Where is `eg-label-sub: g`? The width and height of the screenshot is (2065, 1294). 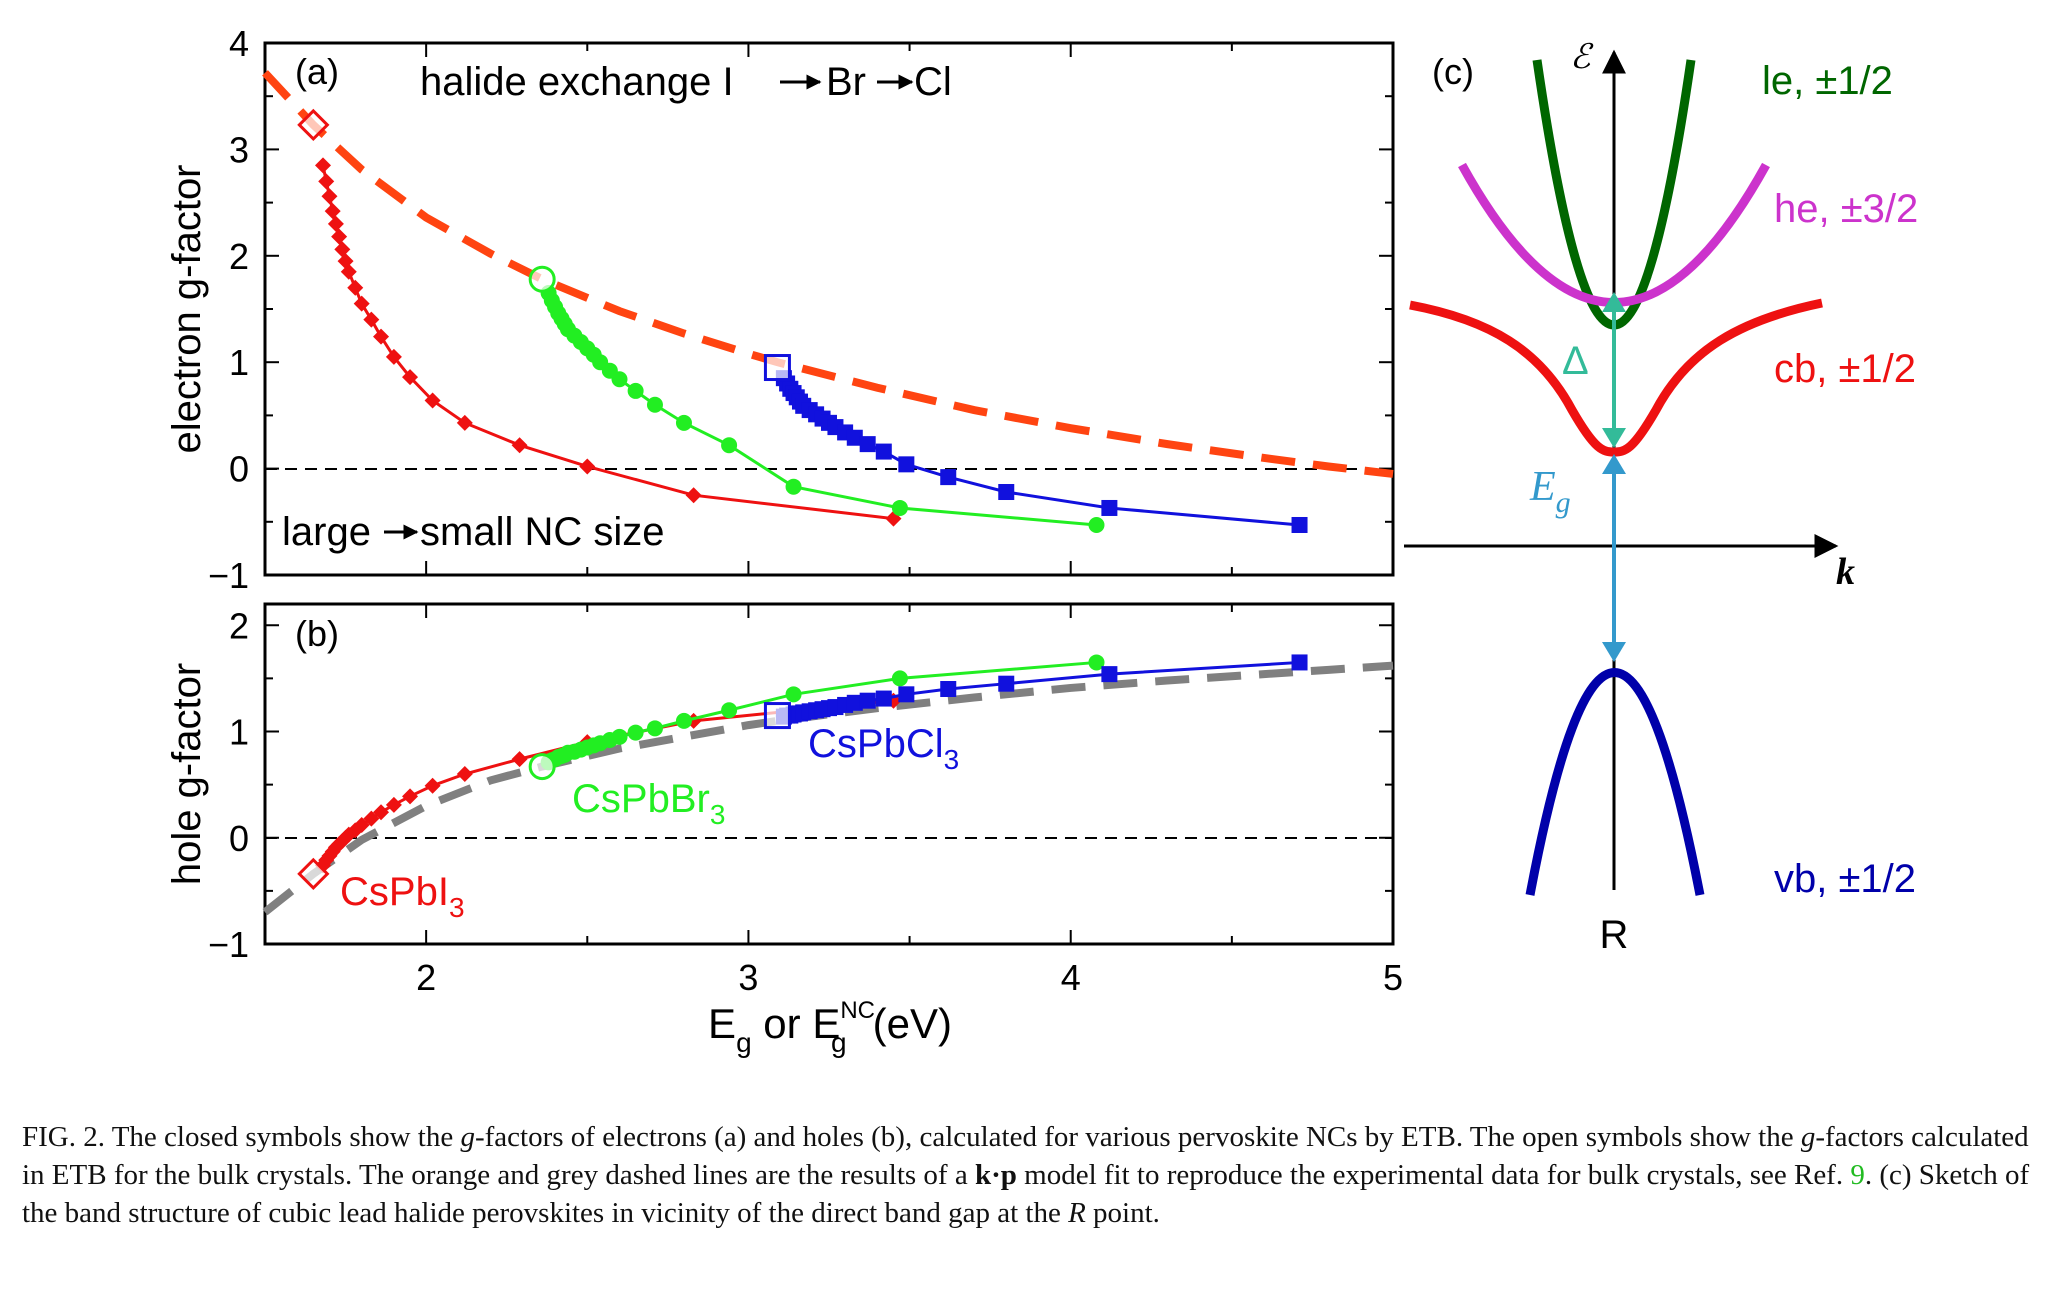
eg-label-sub: g is located at coordinates (1563, 502).